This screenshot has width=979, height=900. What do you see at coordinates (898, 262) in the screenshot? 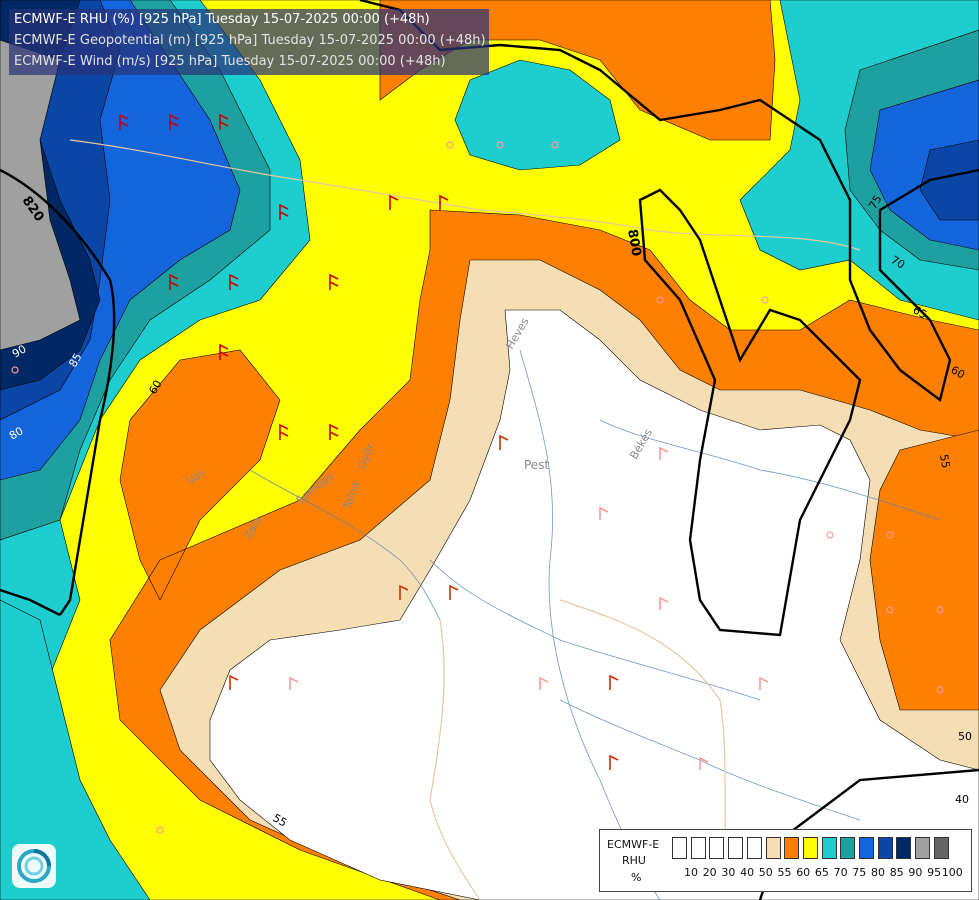
I see `rhu-label-70: 70` at bounding box center [898, 262].